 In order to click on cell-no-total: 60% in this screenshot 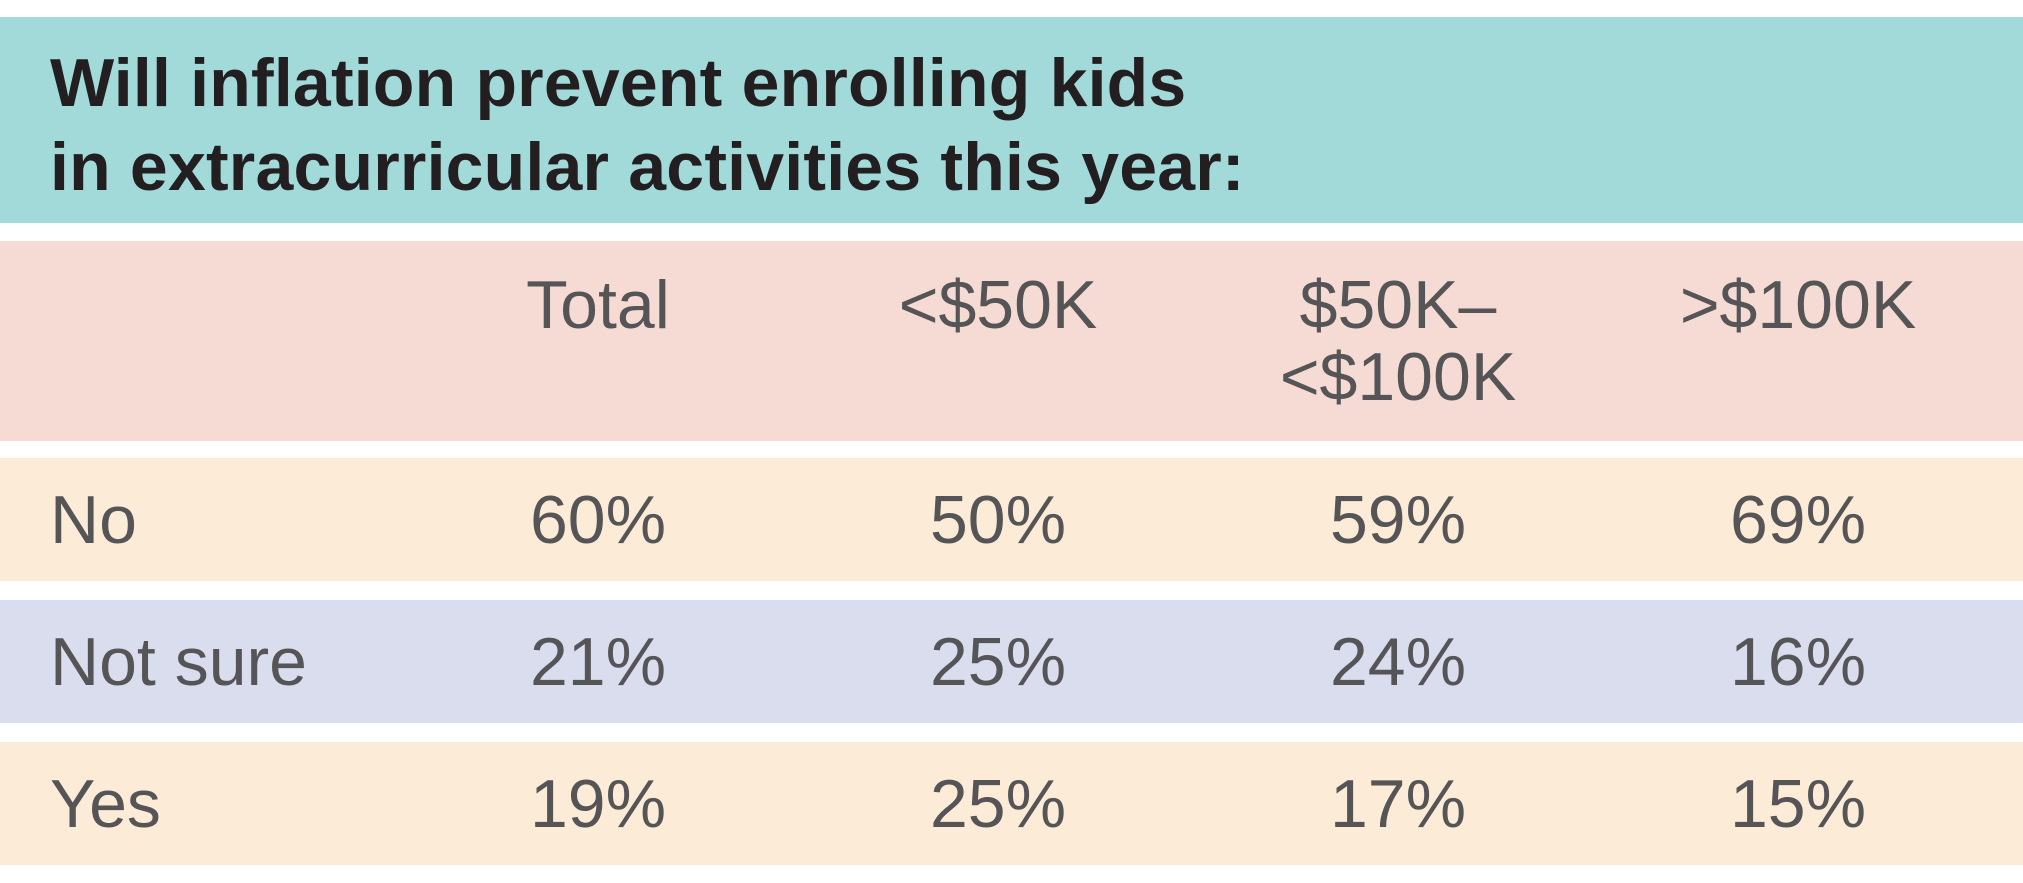, I will do `click(598, 520)`.